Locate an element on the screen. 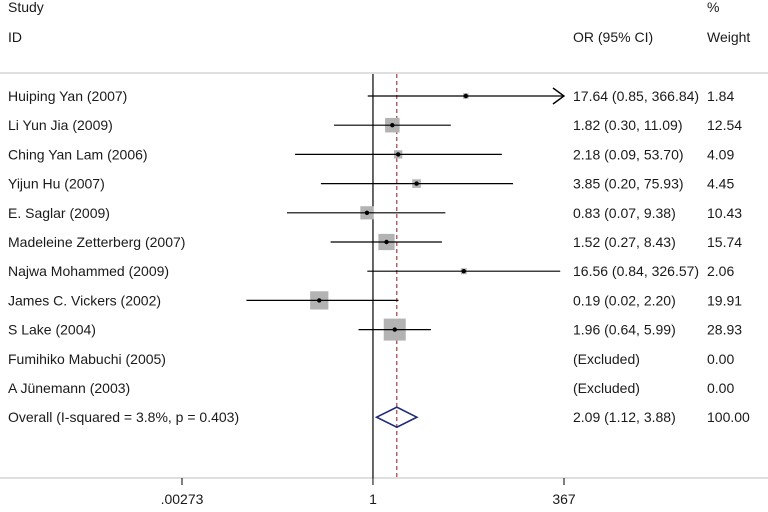 The width and height of the screenshot is (768, 512). study-name: S Lake (2004) is located at coordinates (52, 330).